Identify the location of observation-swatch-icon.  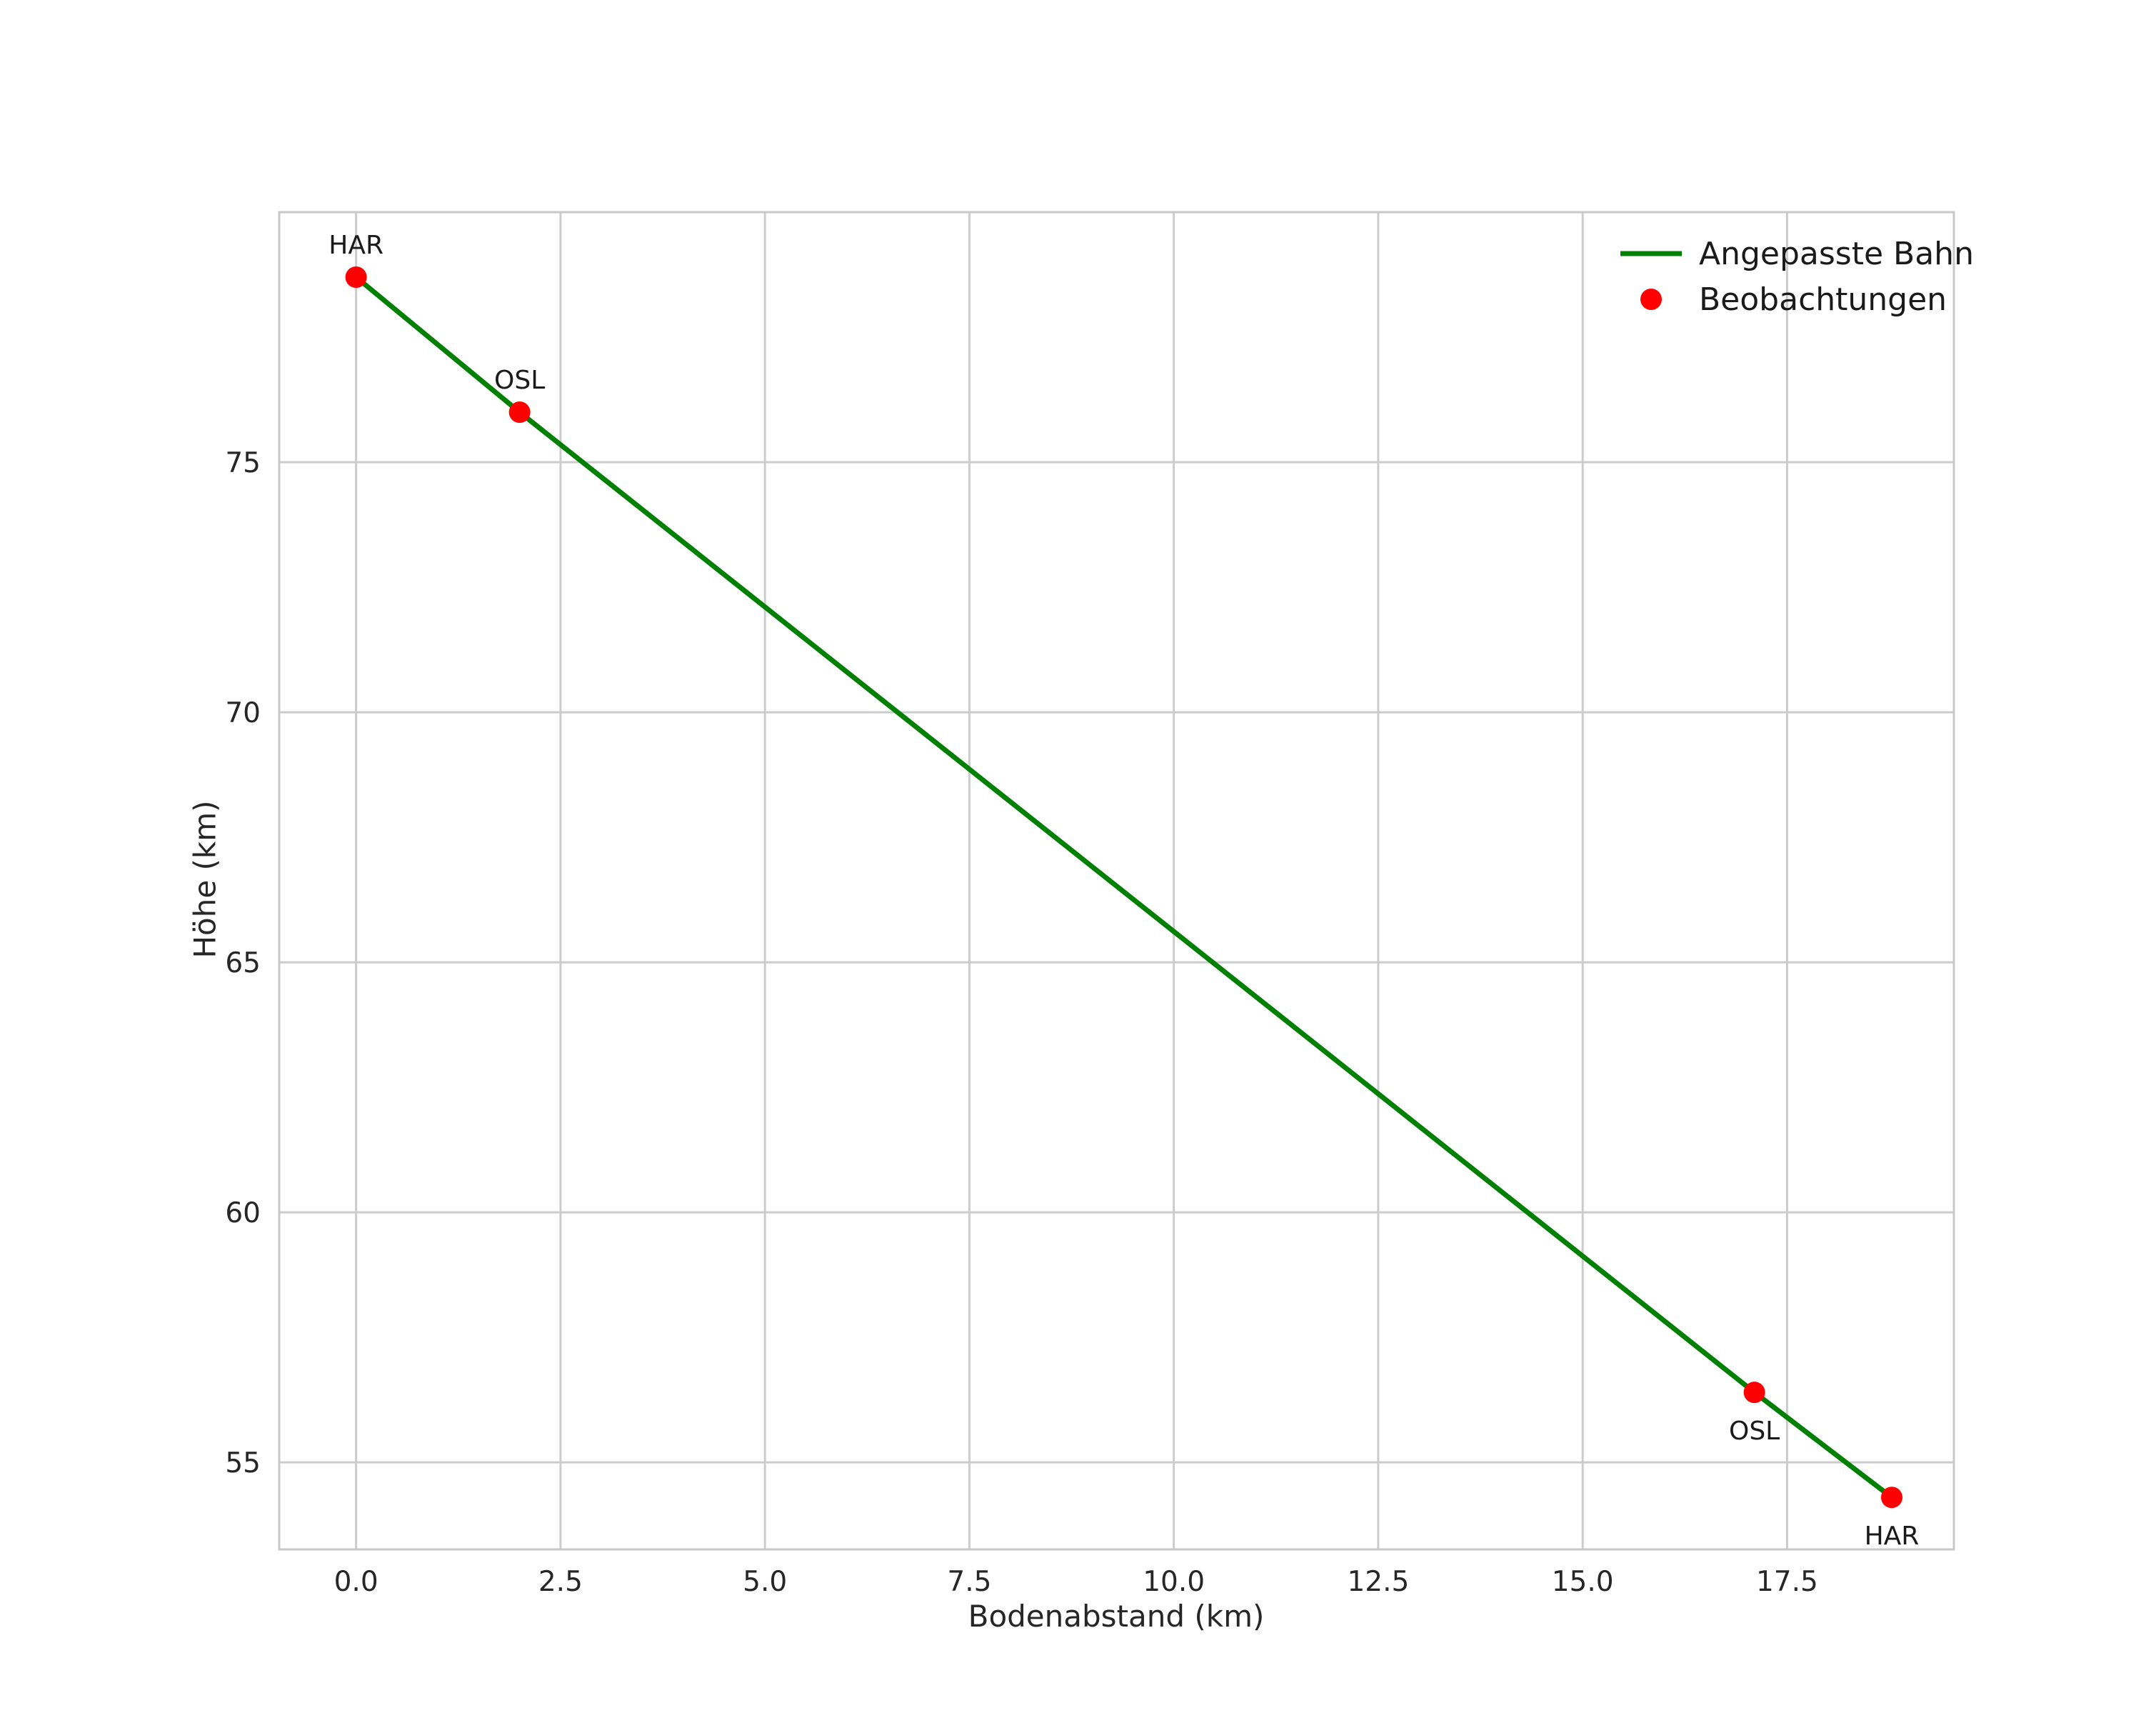
(1651, 299).